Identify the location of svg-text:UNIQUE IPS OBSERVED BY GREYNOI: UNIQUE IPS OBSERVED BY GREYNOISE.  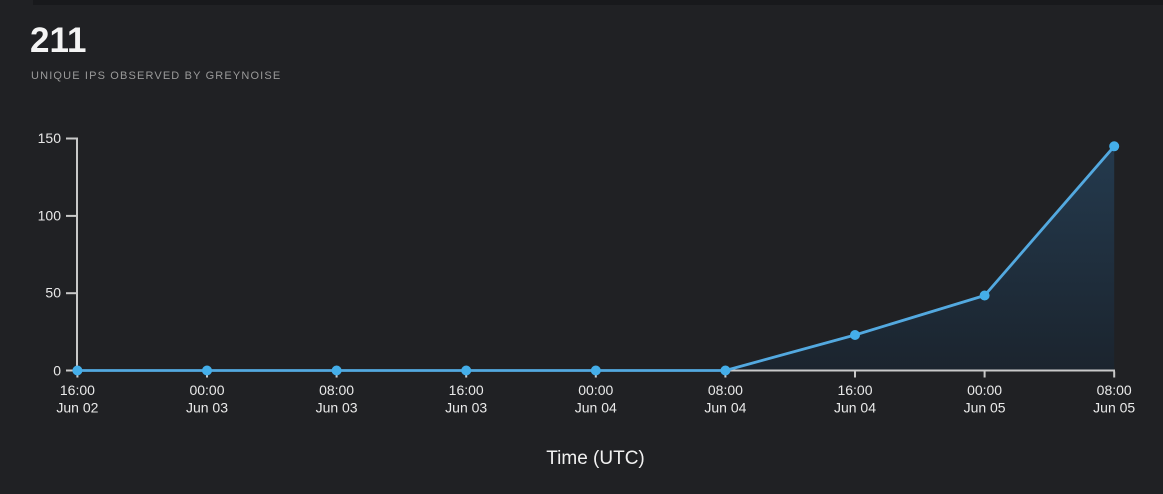
(156, 76).